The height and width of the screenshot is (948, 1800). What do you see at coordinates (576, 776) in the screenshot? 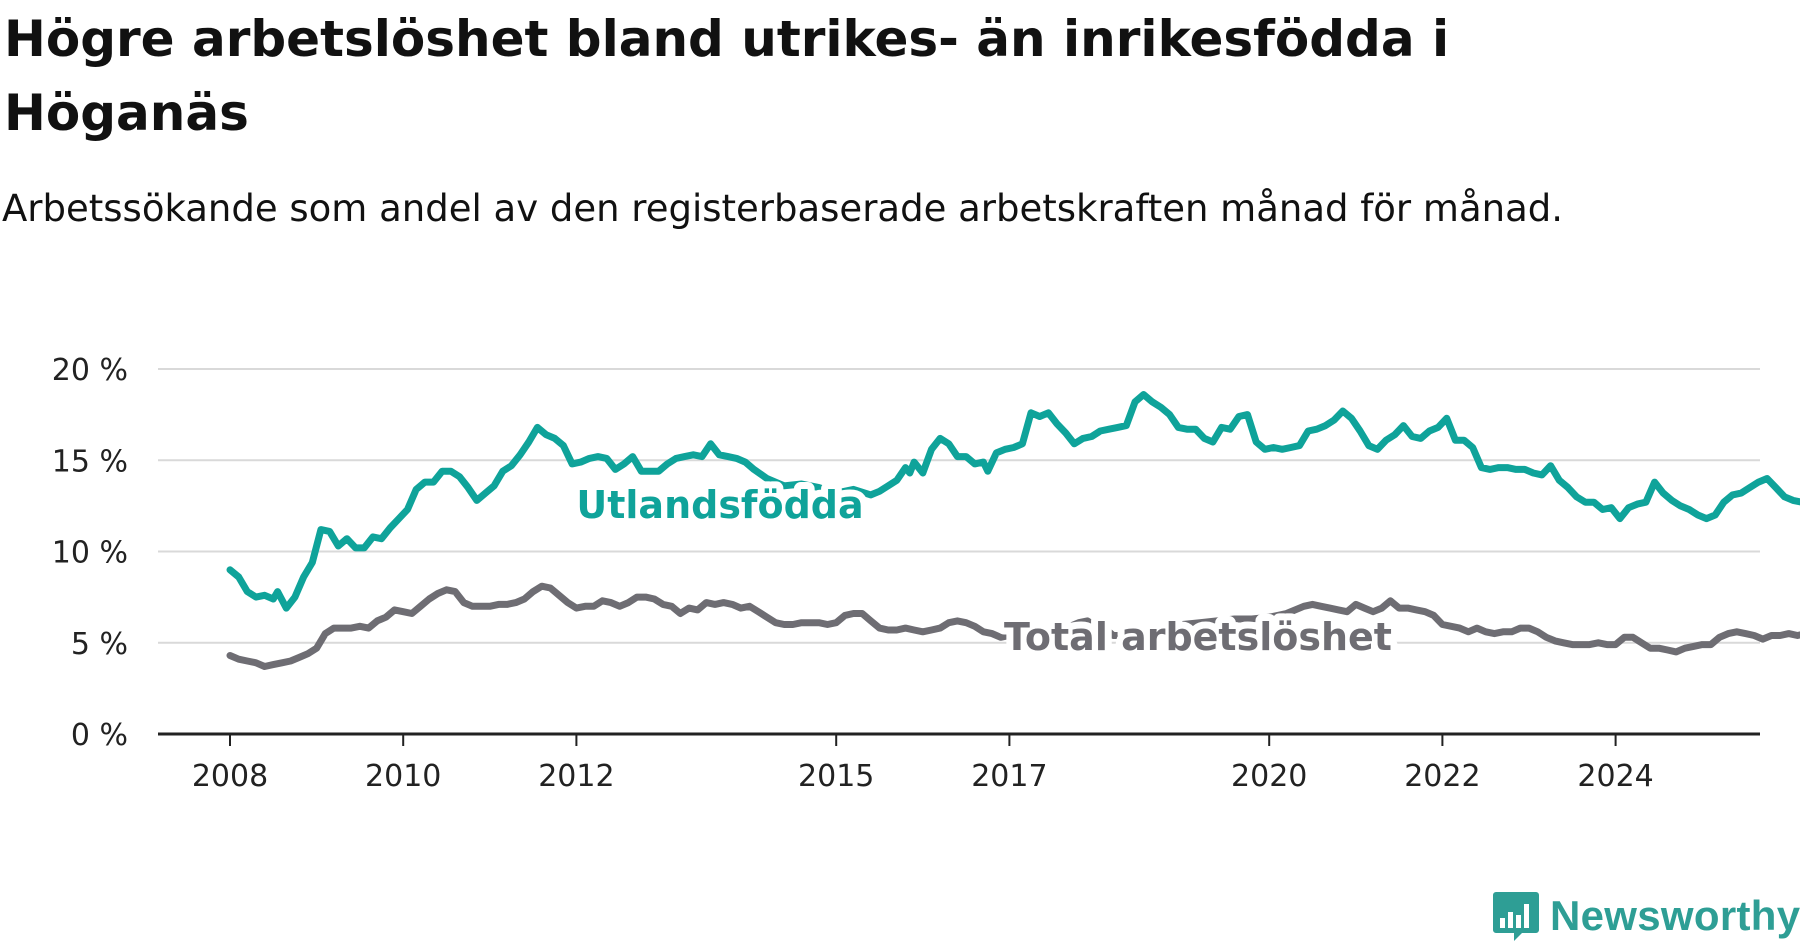
I see `x-tick-label: 2012` at bounding box center [576, 776].